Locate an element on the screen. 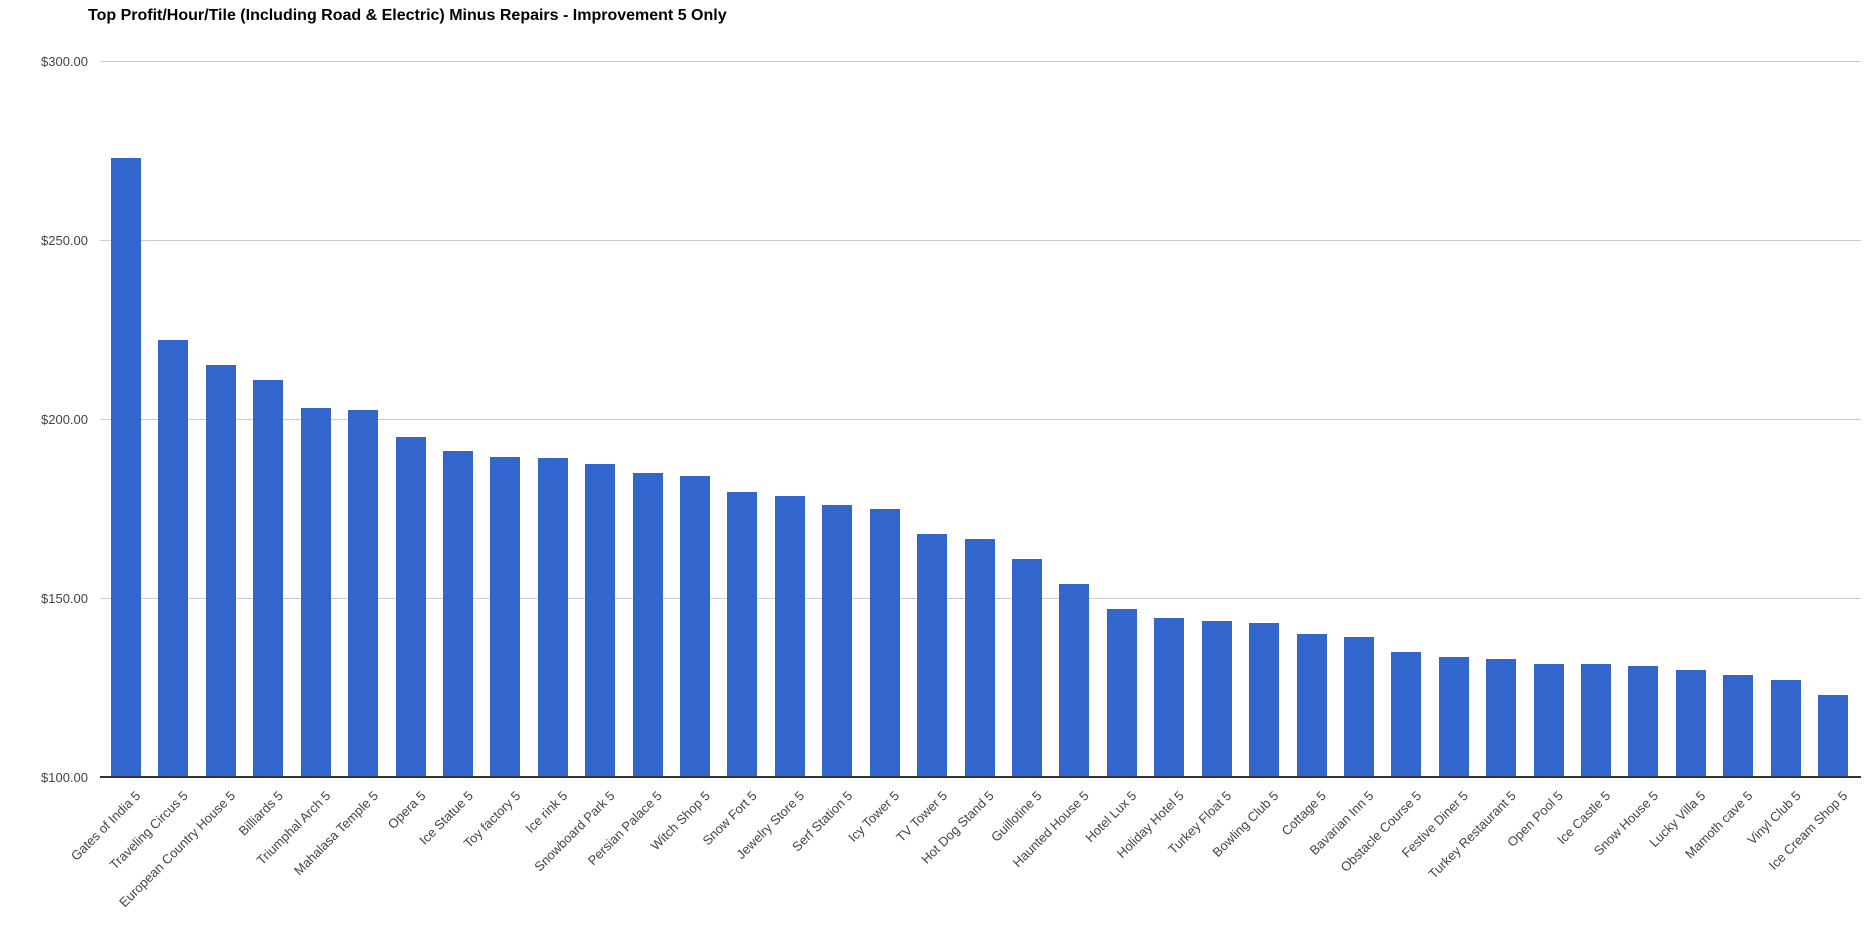  y-tick-label: $200.00 is located at coordinates (64, 419).